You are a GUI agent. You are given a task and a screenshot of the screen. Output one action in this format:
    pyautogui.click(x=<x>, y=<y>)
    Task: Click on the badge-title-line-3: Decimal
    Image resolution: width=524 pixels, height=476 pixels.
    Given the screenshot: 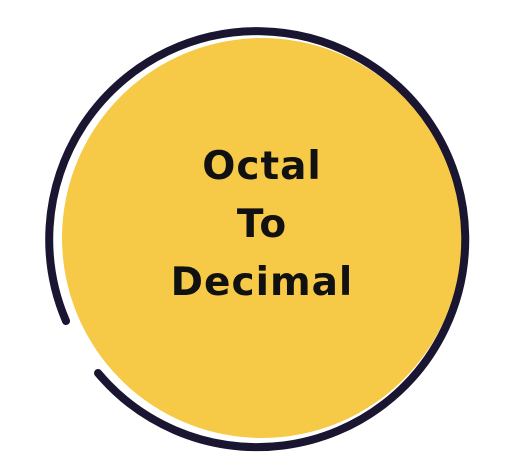 What is the action you would take?
    pyautogui.click(x=262, y=282)
    